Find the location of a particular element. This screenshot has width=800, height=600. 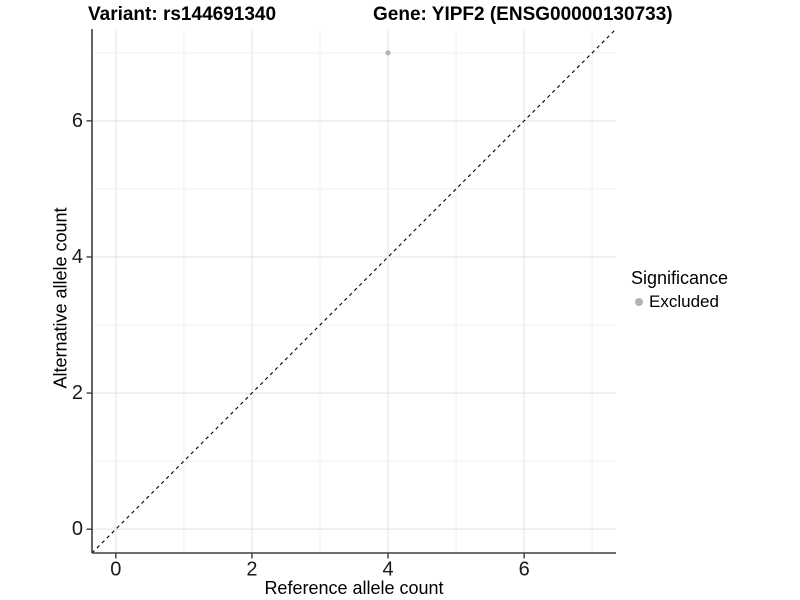

x-tick-label: 0 is located at coordinates (115, 570).